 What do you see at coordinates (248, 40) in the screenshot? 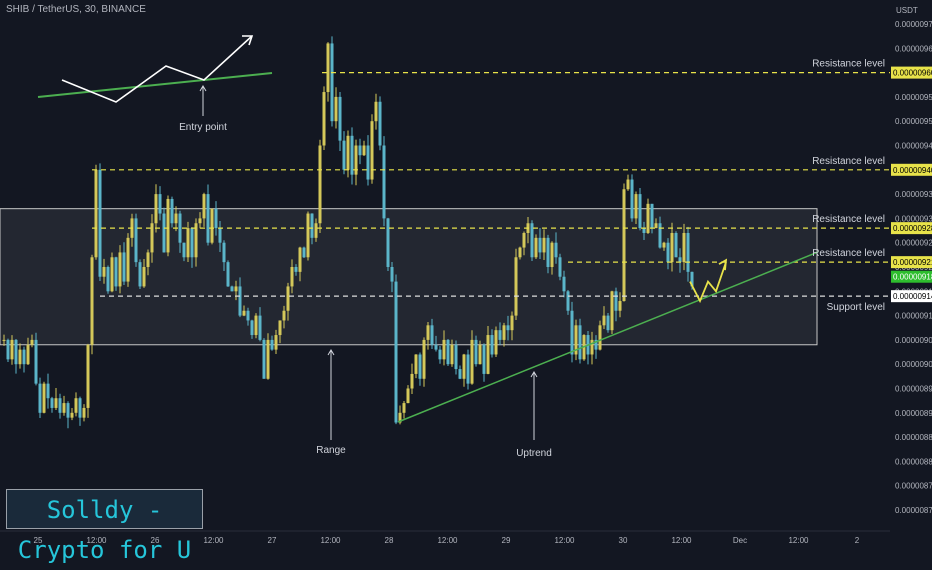
I see `entry-diagram-arrowhead` at bounding box center [248, 40].